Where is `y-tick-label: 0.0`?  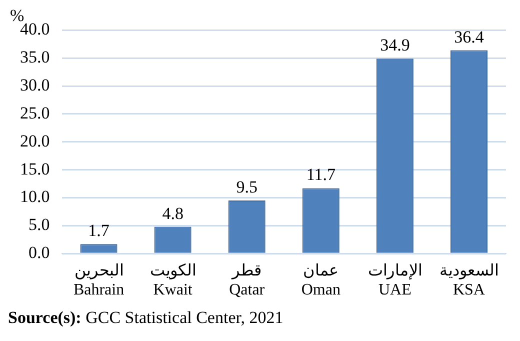 y-tick-label: 0.0 is located at coordinates (39, 252).